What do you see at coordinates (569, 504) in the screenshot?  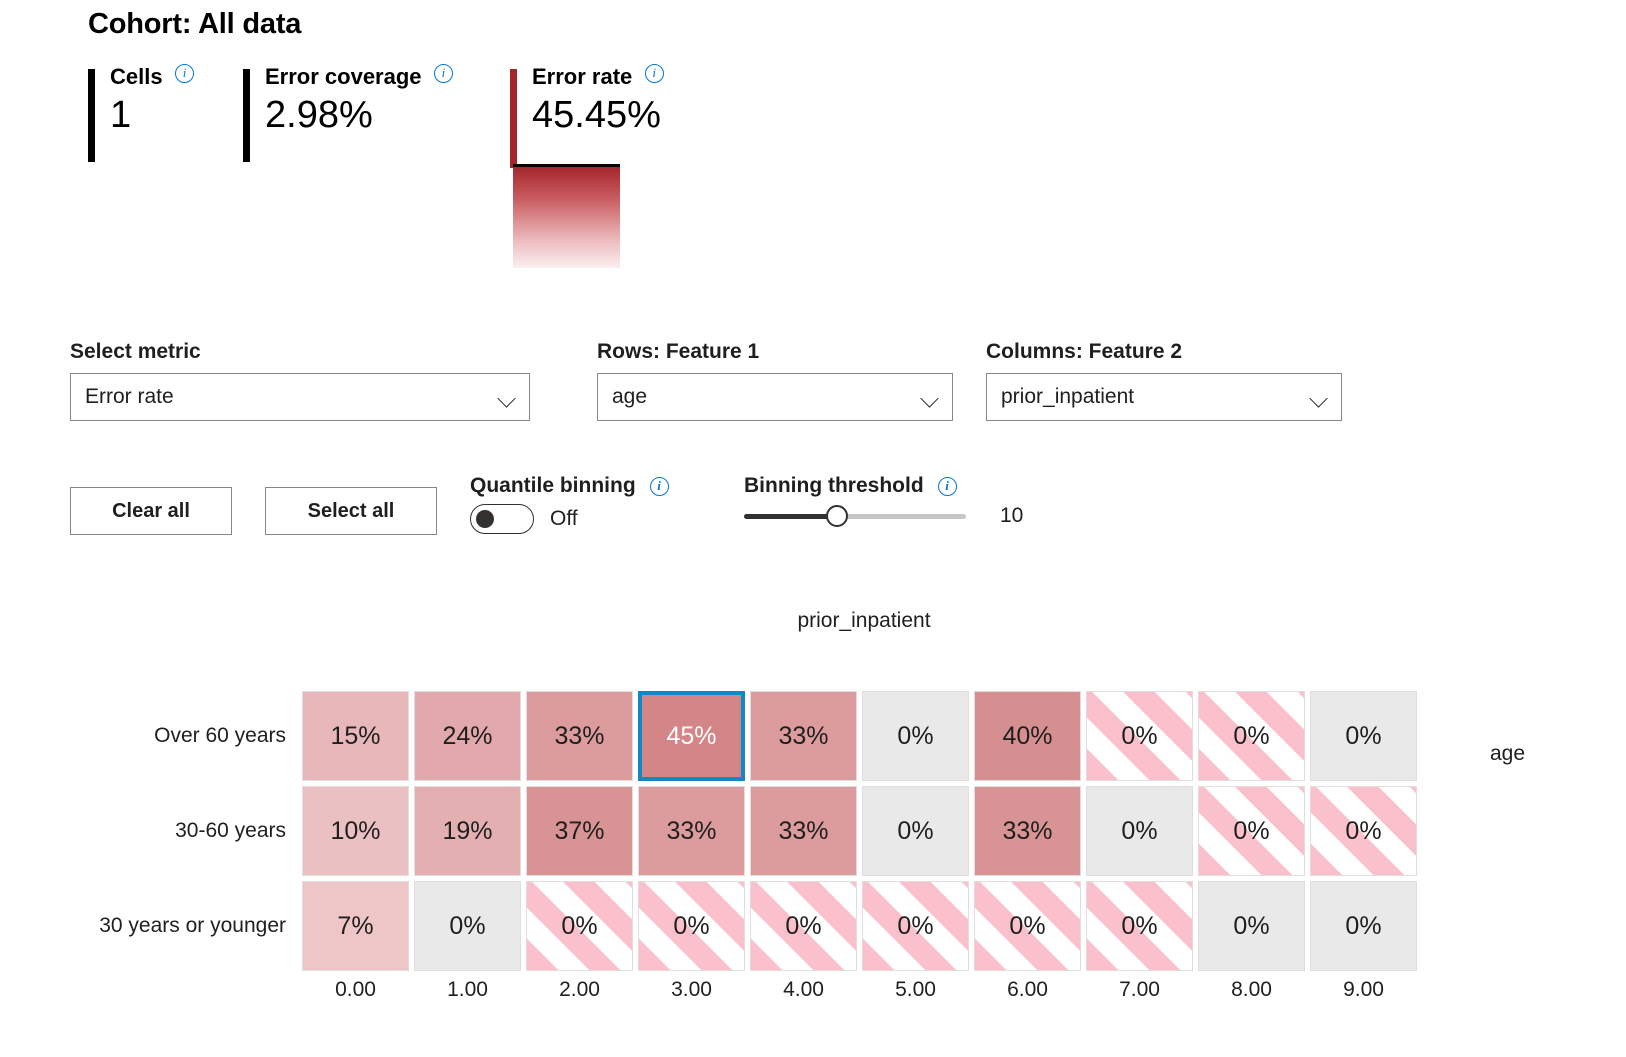 I see `quantile-binning-group: Quantile binning i Off` at bounding box center [569, 504].